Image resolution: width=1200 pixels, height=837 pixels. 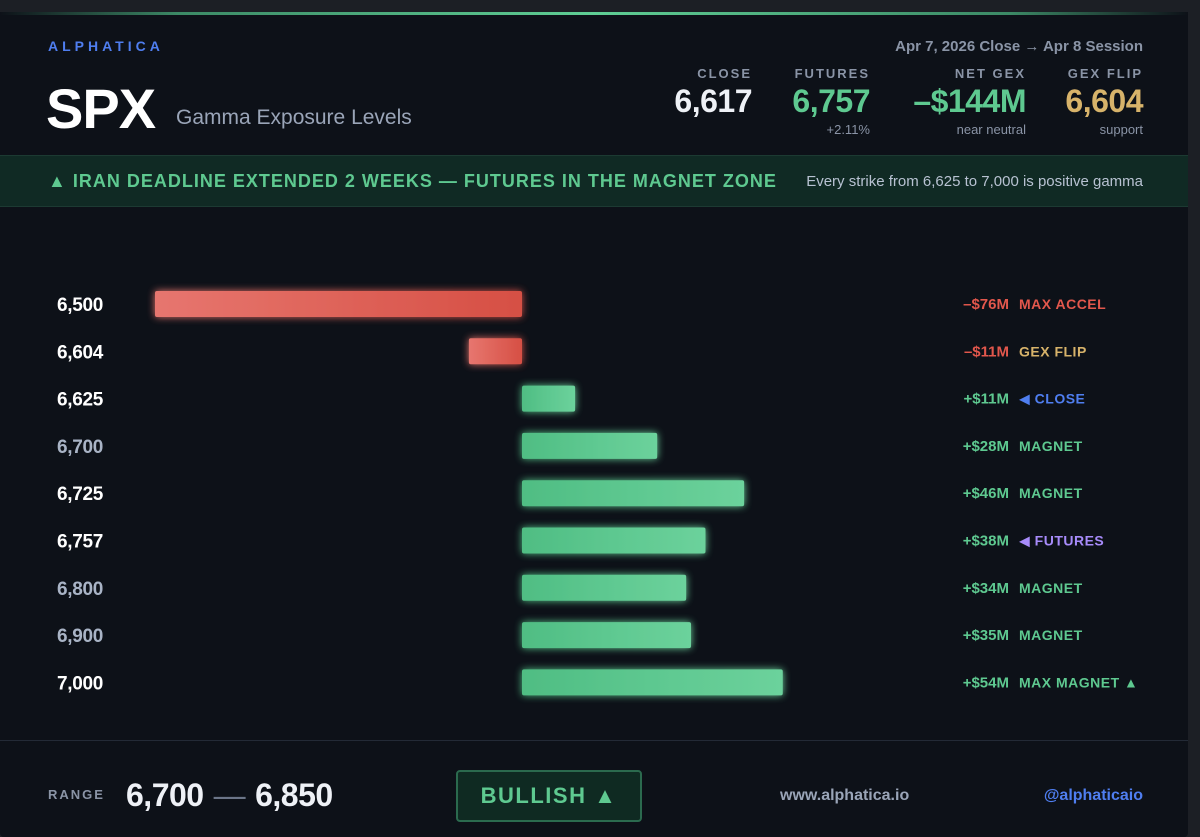 What do you see at coordinates (832, 73) in the screenshot?
I see `futures-label: FUTURES` at bounding box center [832, 73].